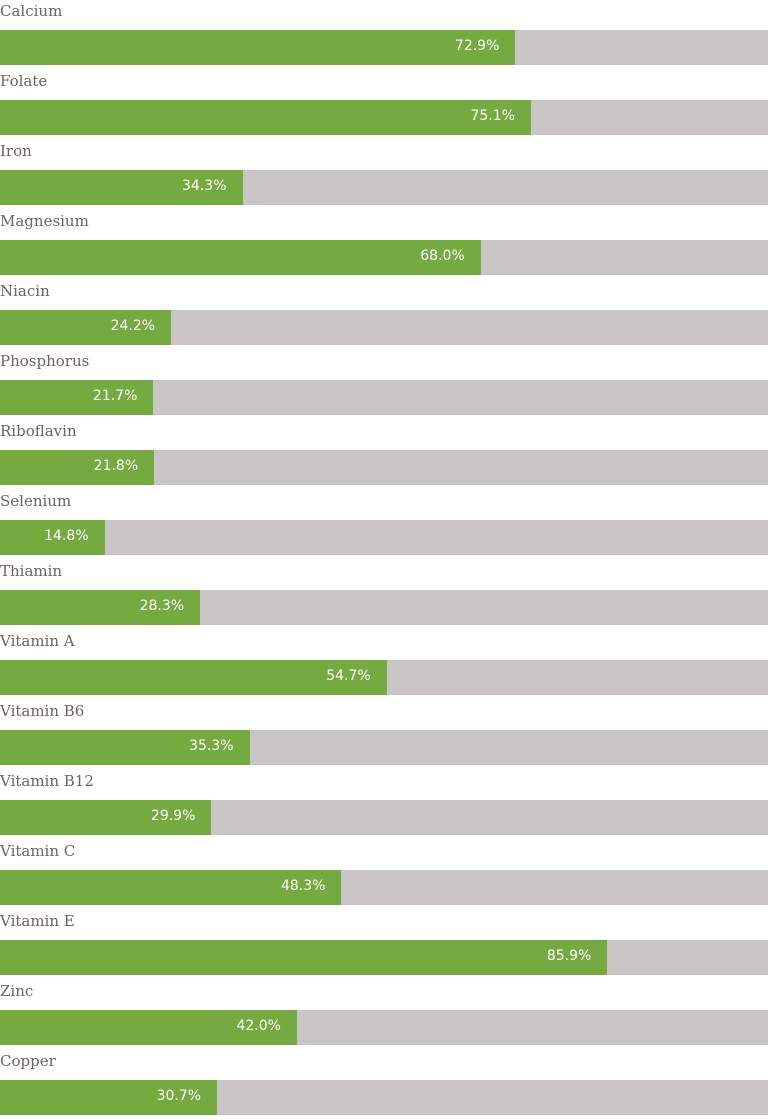  What do you see at coordinates (193, 677) in the screenshot?
I see `bar-fill: 54.7%` at bounding box center [193, 677].